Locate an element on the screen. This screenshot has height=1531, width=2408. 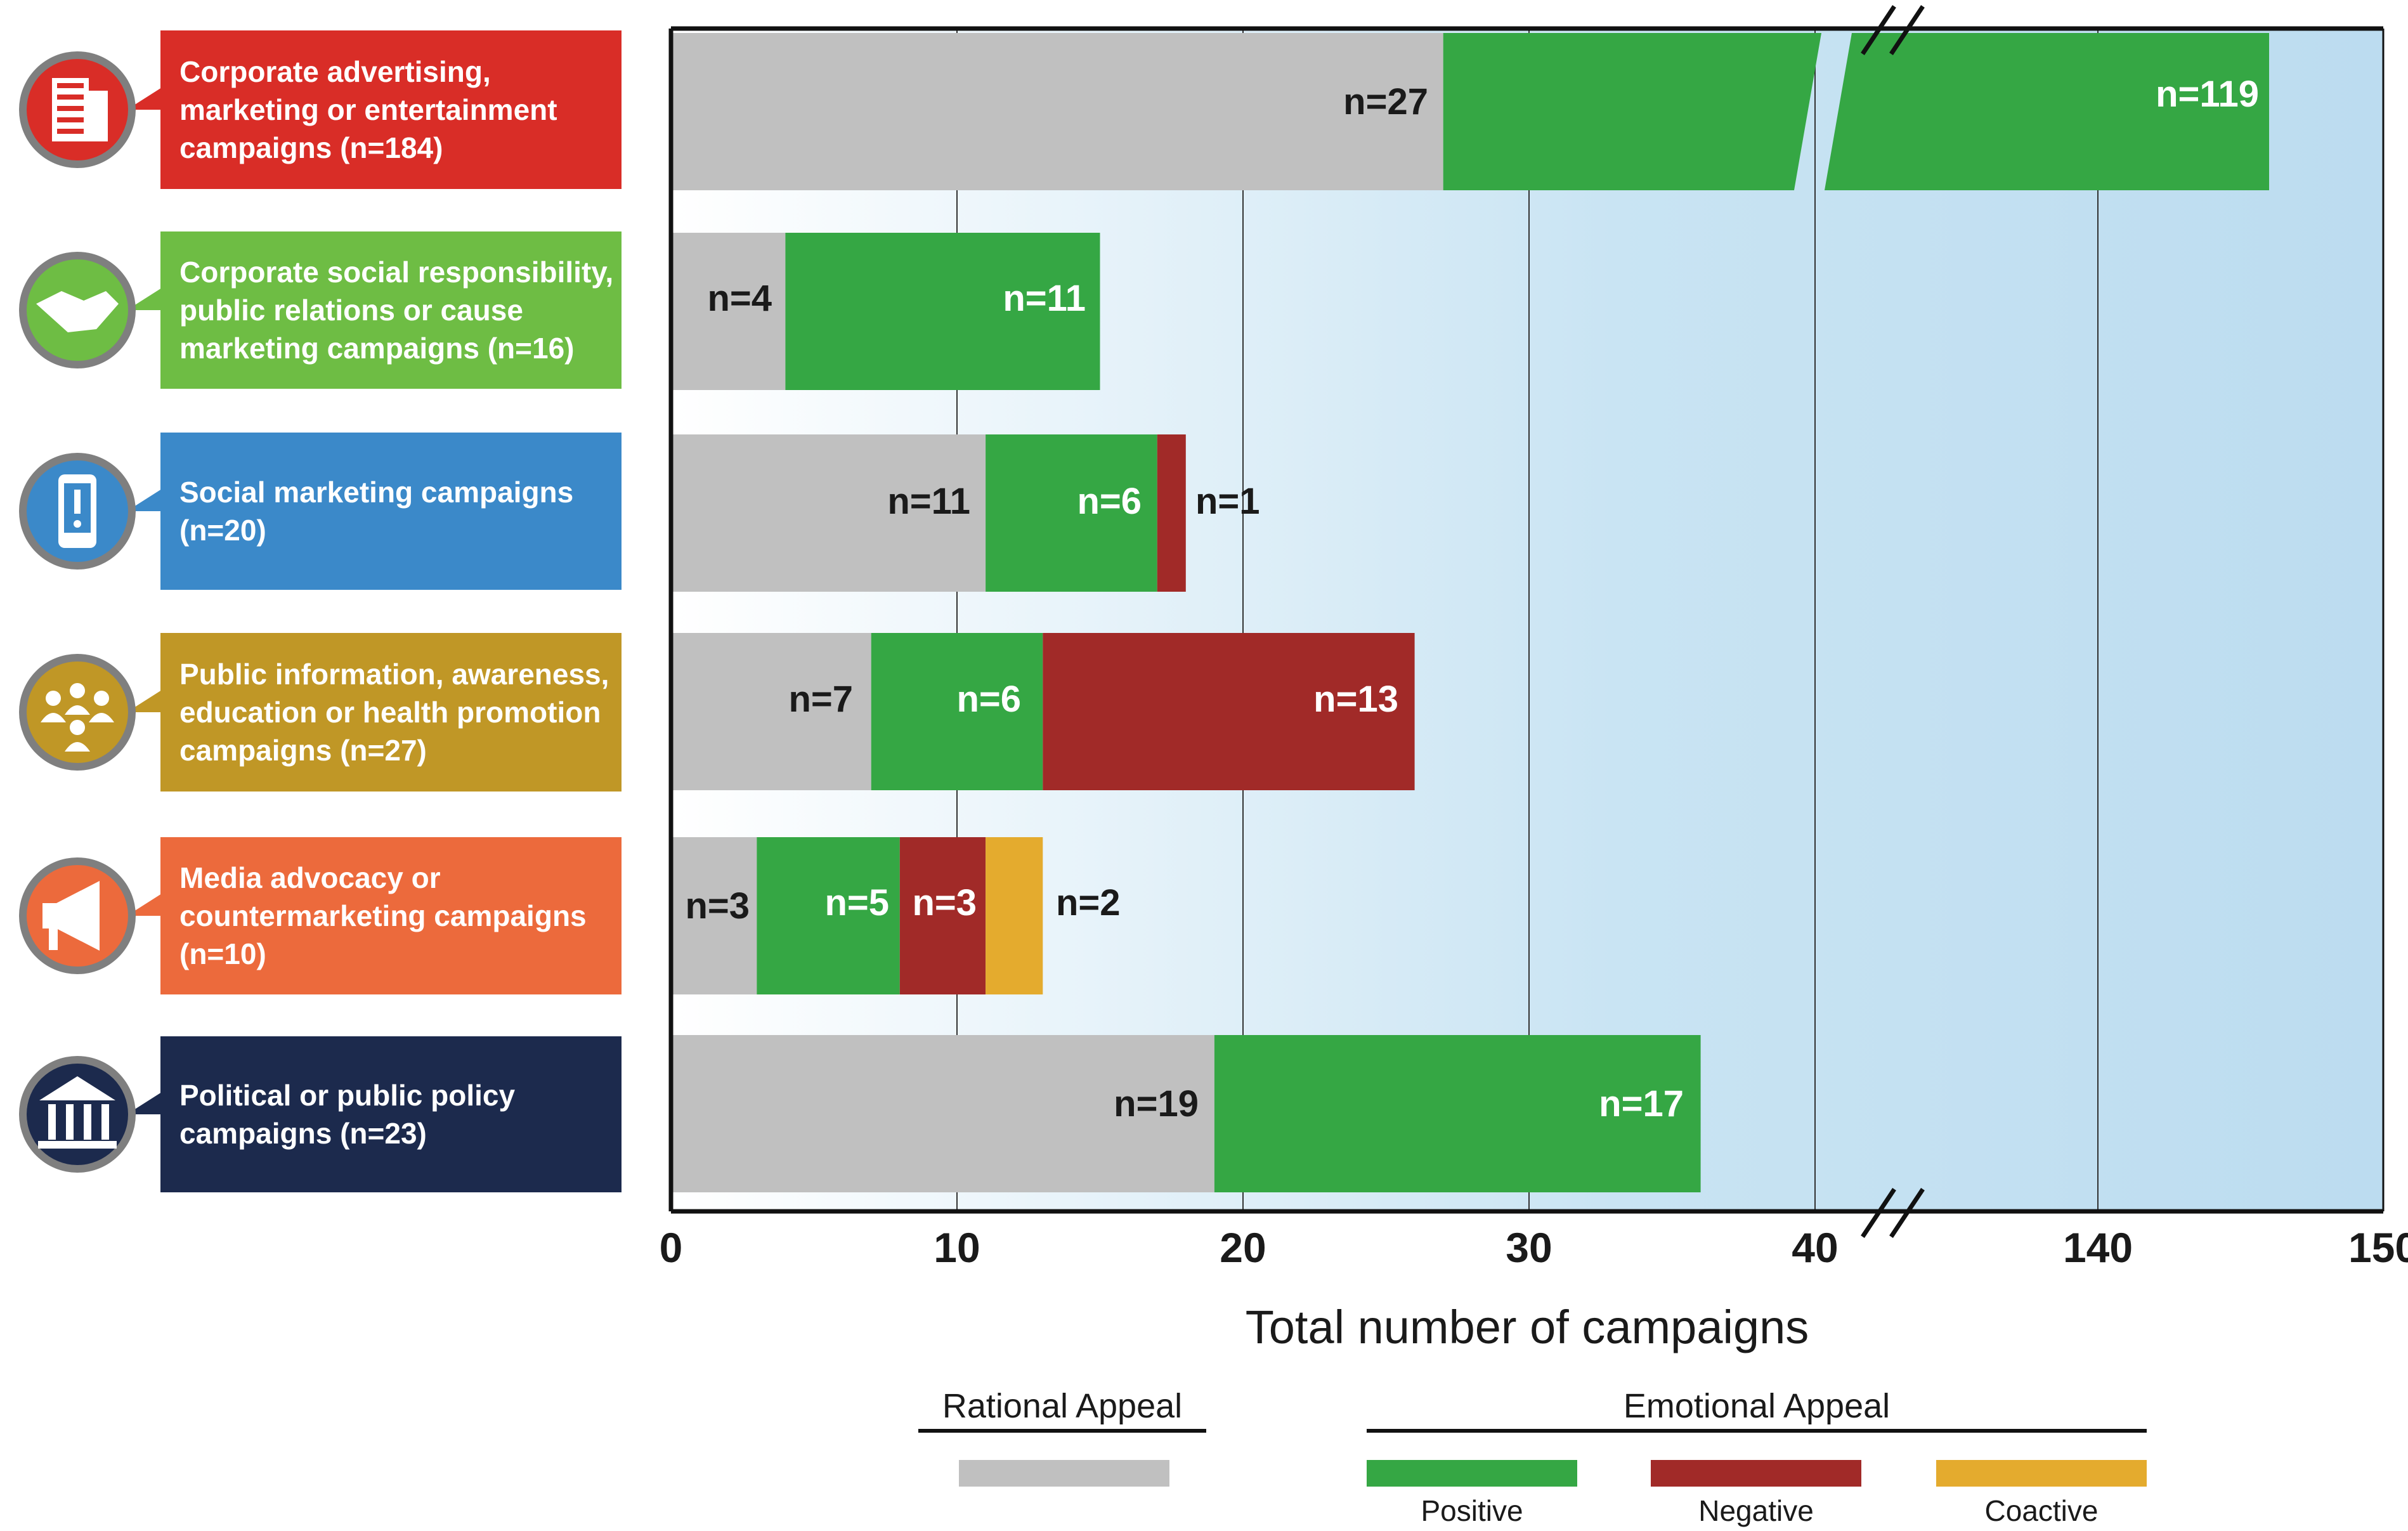
category-label: Corporate advertising, is located at coordinates (335, 71).